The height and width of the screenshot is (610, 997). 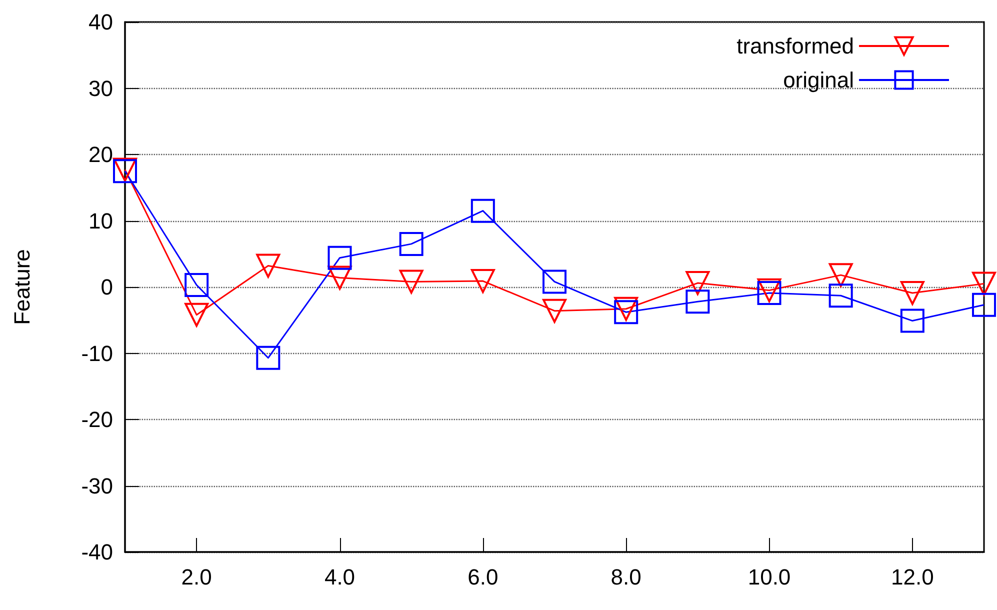 What do you see at coordinates (626, 577) in the screenshot?
I see `x-tick-label: 8.0` at bounding box center [626, 577].